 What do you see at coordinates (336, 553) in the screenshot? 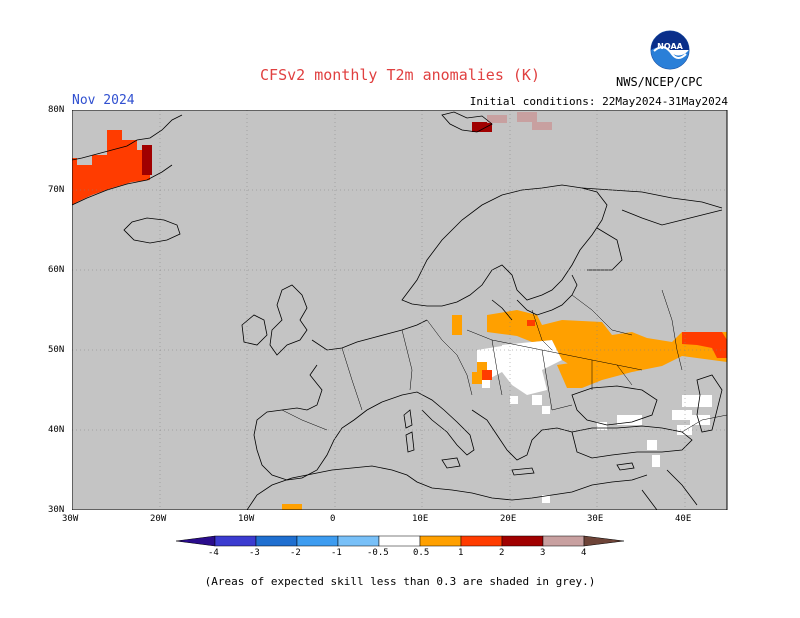
I see `colorbar-label: -1` at bounding box center [336, 553].